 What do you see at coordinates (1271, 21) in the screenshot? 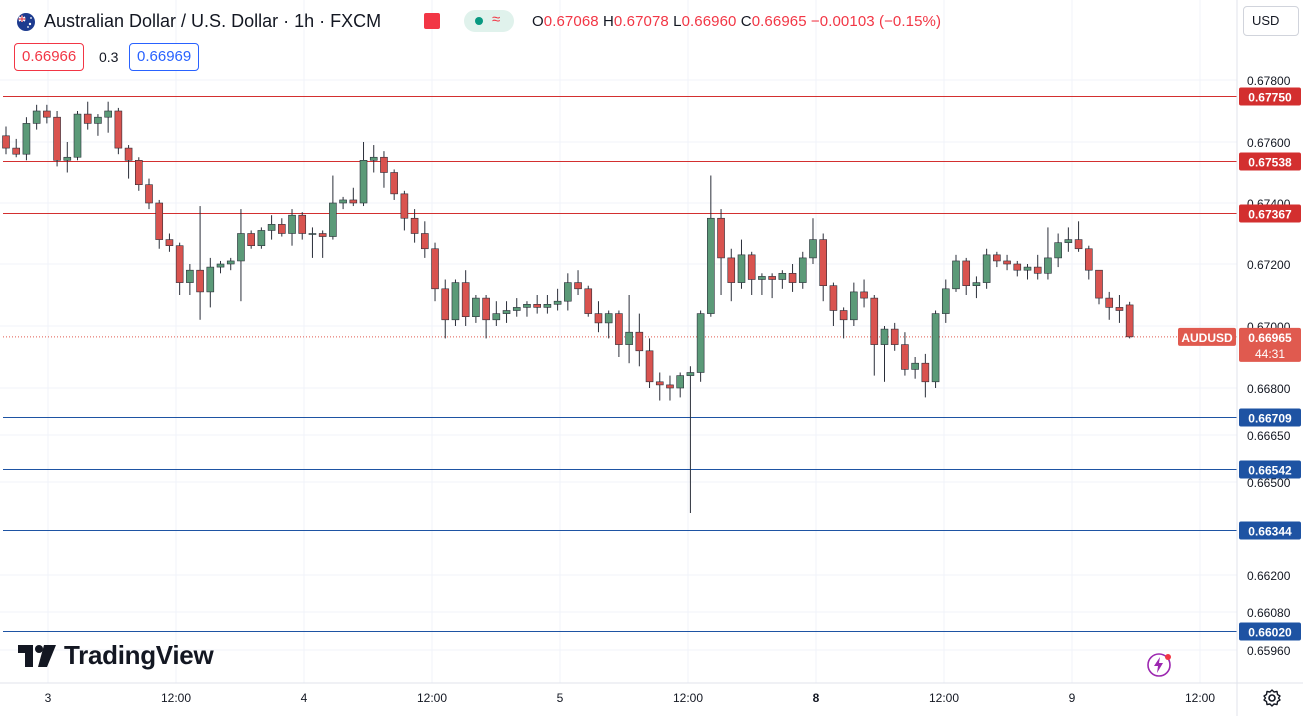
I see `currency-selector: USD` at bounding box center [1271, 21].